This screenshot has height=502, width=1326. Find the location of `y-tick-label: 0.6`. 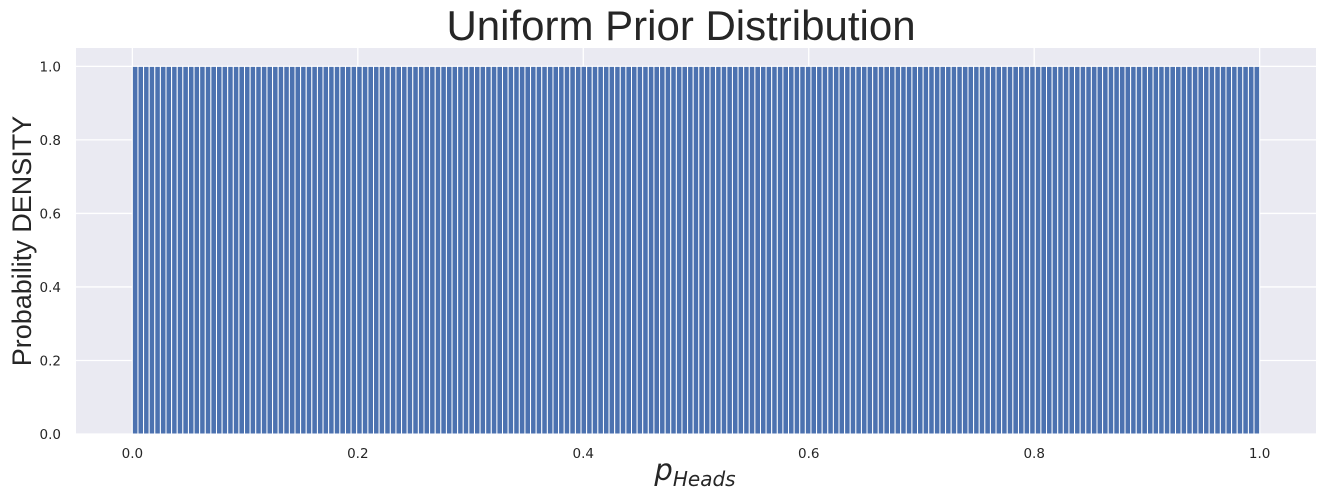

y-tick-label: 0.6 is located at coordinates (50, 214).